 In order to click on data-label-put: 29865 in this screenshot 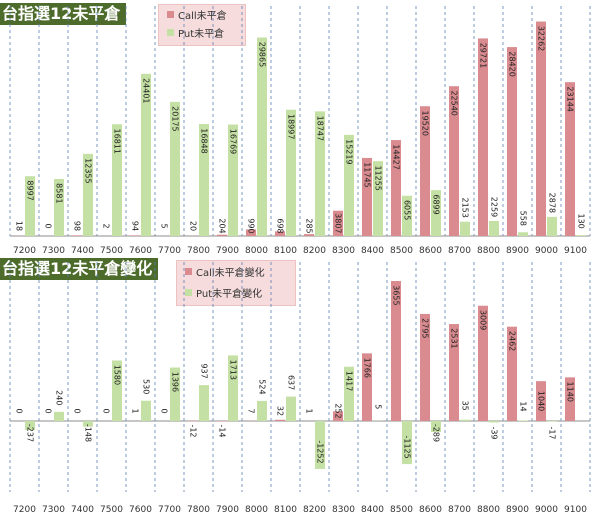, I will do `click(262, 54)`.